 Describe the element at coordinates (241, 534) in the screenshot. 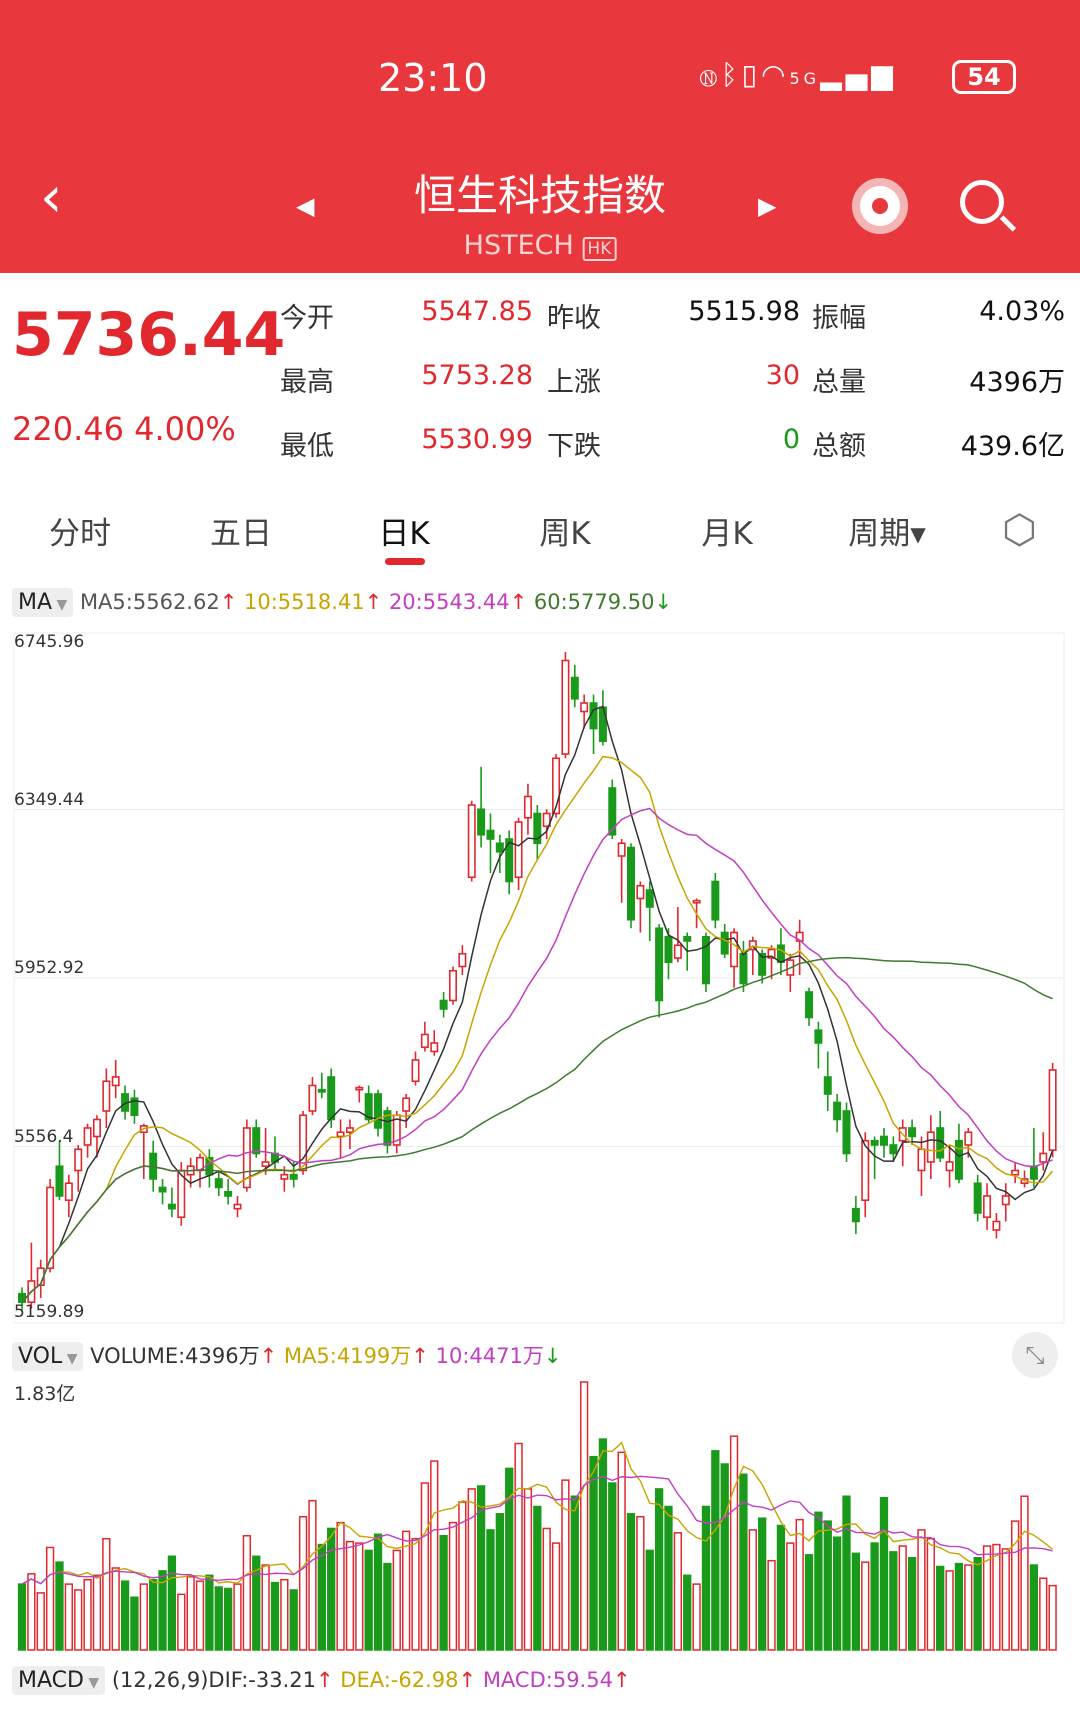

I see `tab-1: 五日` at that location.